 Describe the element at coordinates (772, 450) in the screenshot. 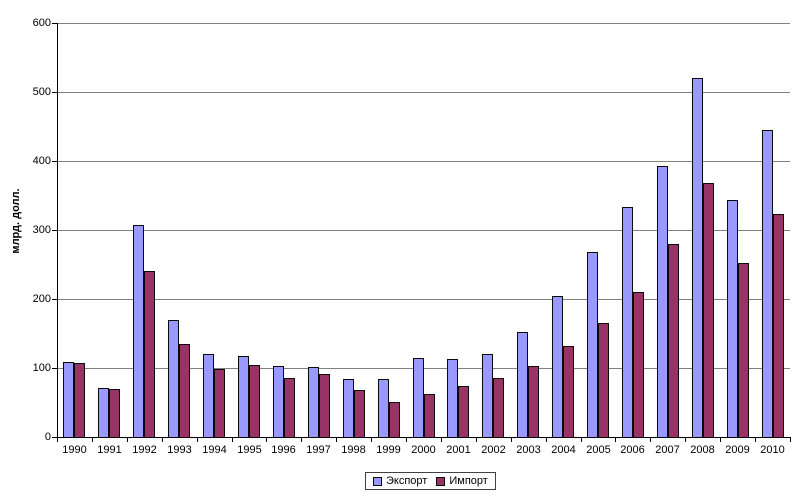

I see `x-category-label-2010: 2010` at that location.